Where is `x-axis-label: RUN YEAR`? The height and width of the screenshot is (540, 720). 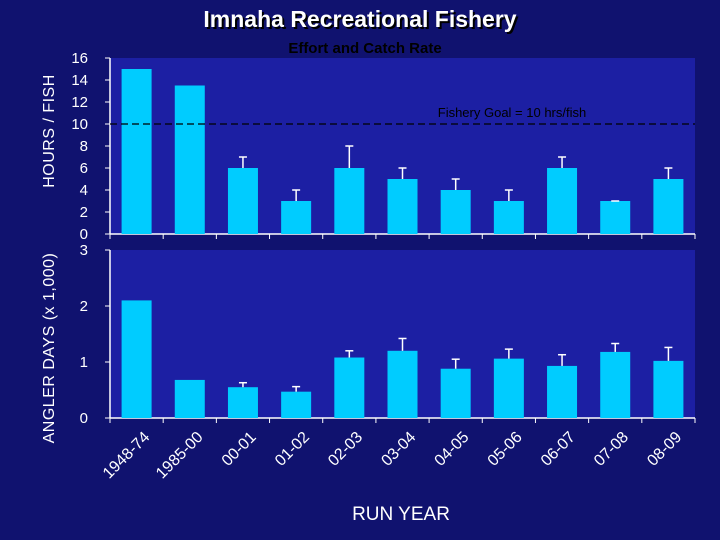 x-axis-label: RUN YEAR is located at coordinates (401, 514).